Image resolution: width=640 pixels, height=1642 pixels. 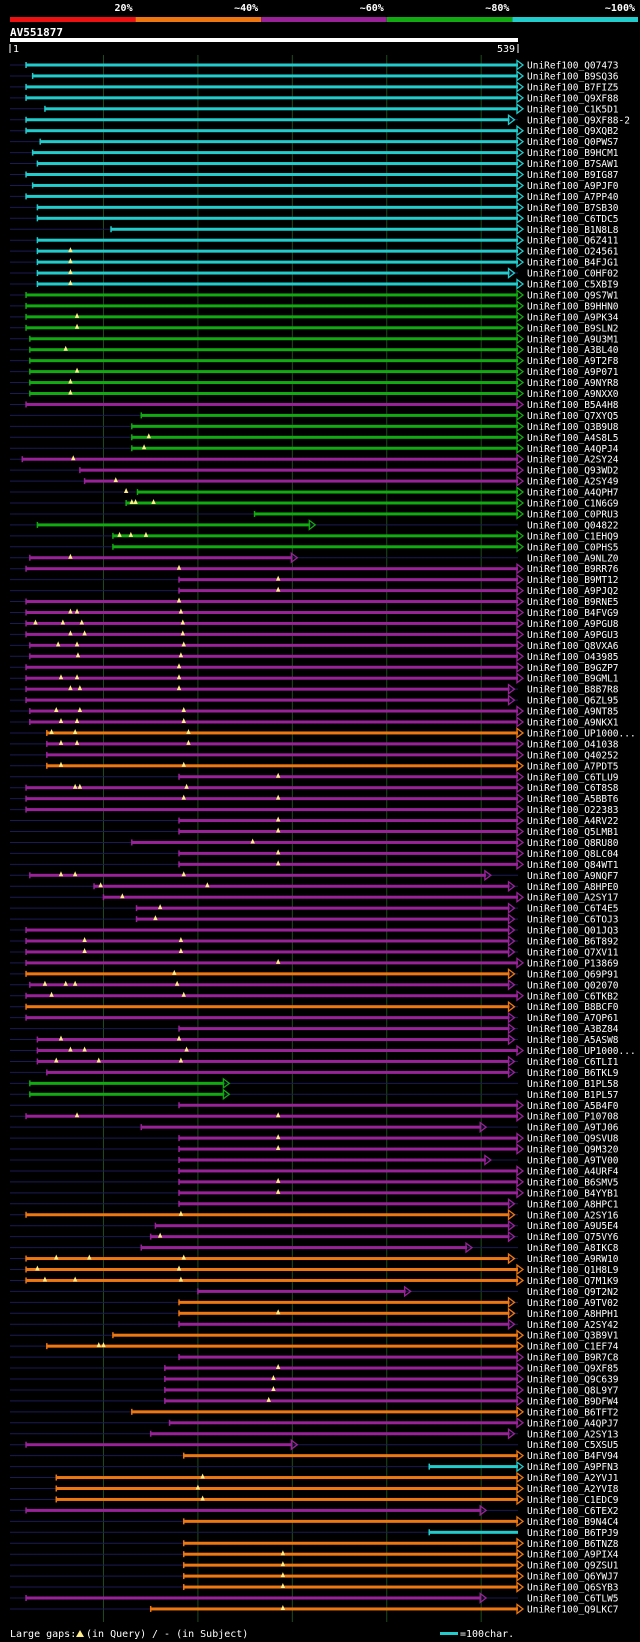 I want to click on hit-label: UniRef100_B6TFT2, so click(x=573, y=1412).